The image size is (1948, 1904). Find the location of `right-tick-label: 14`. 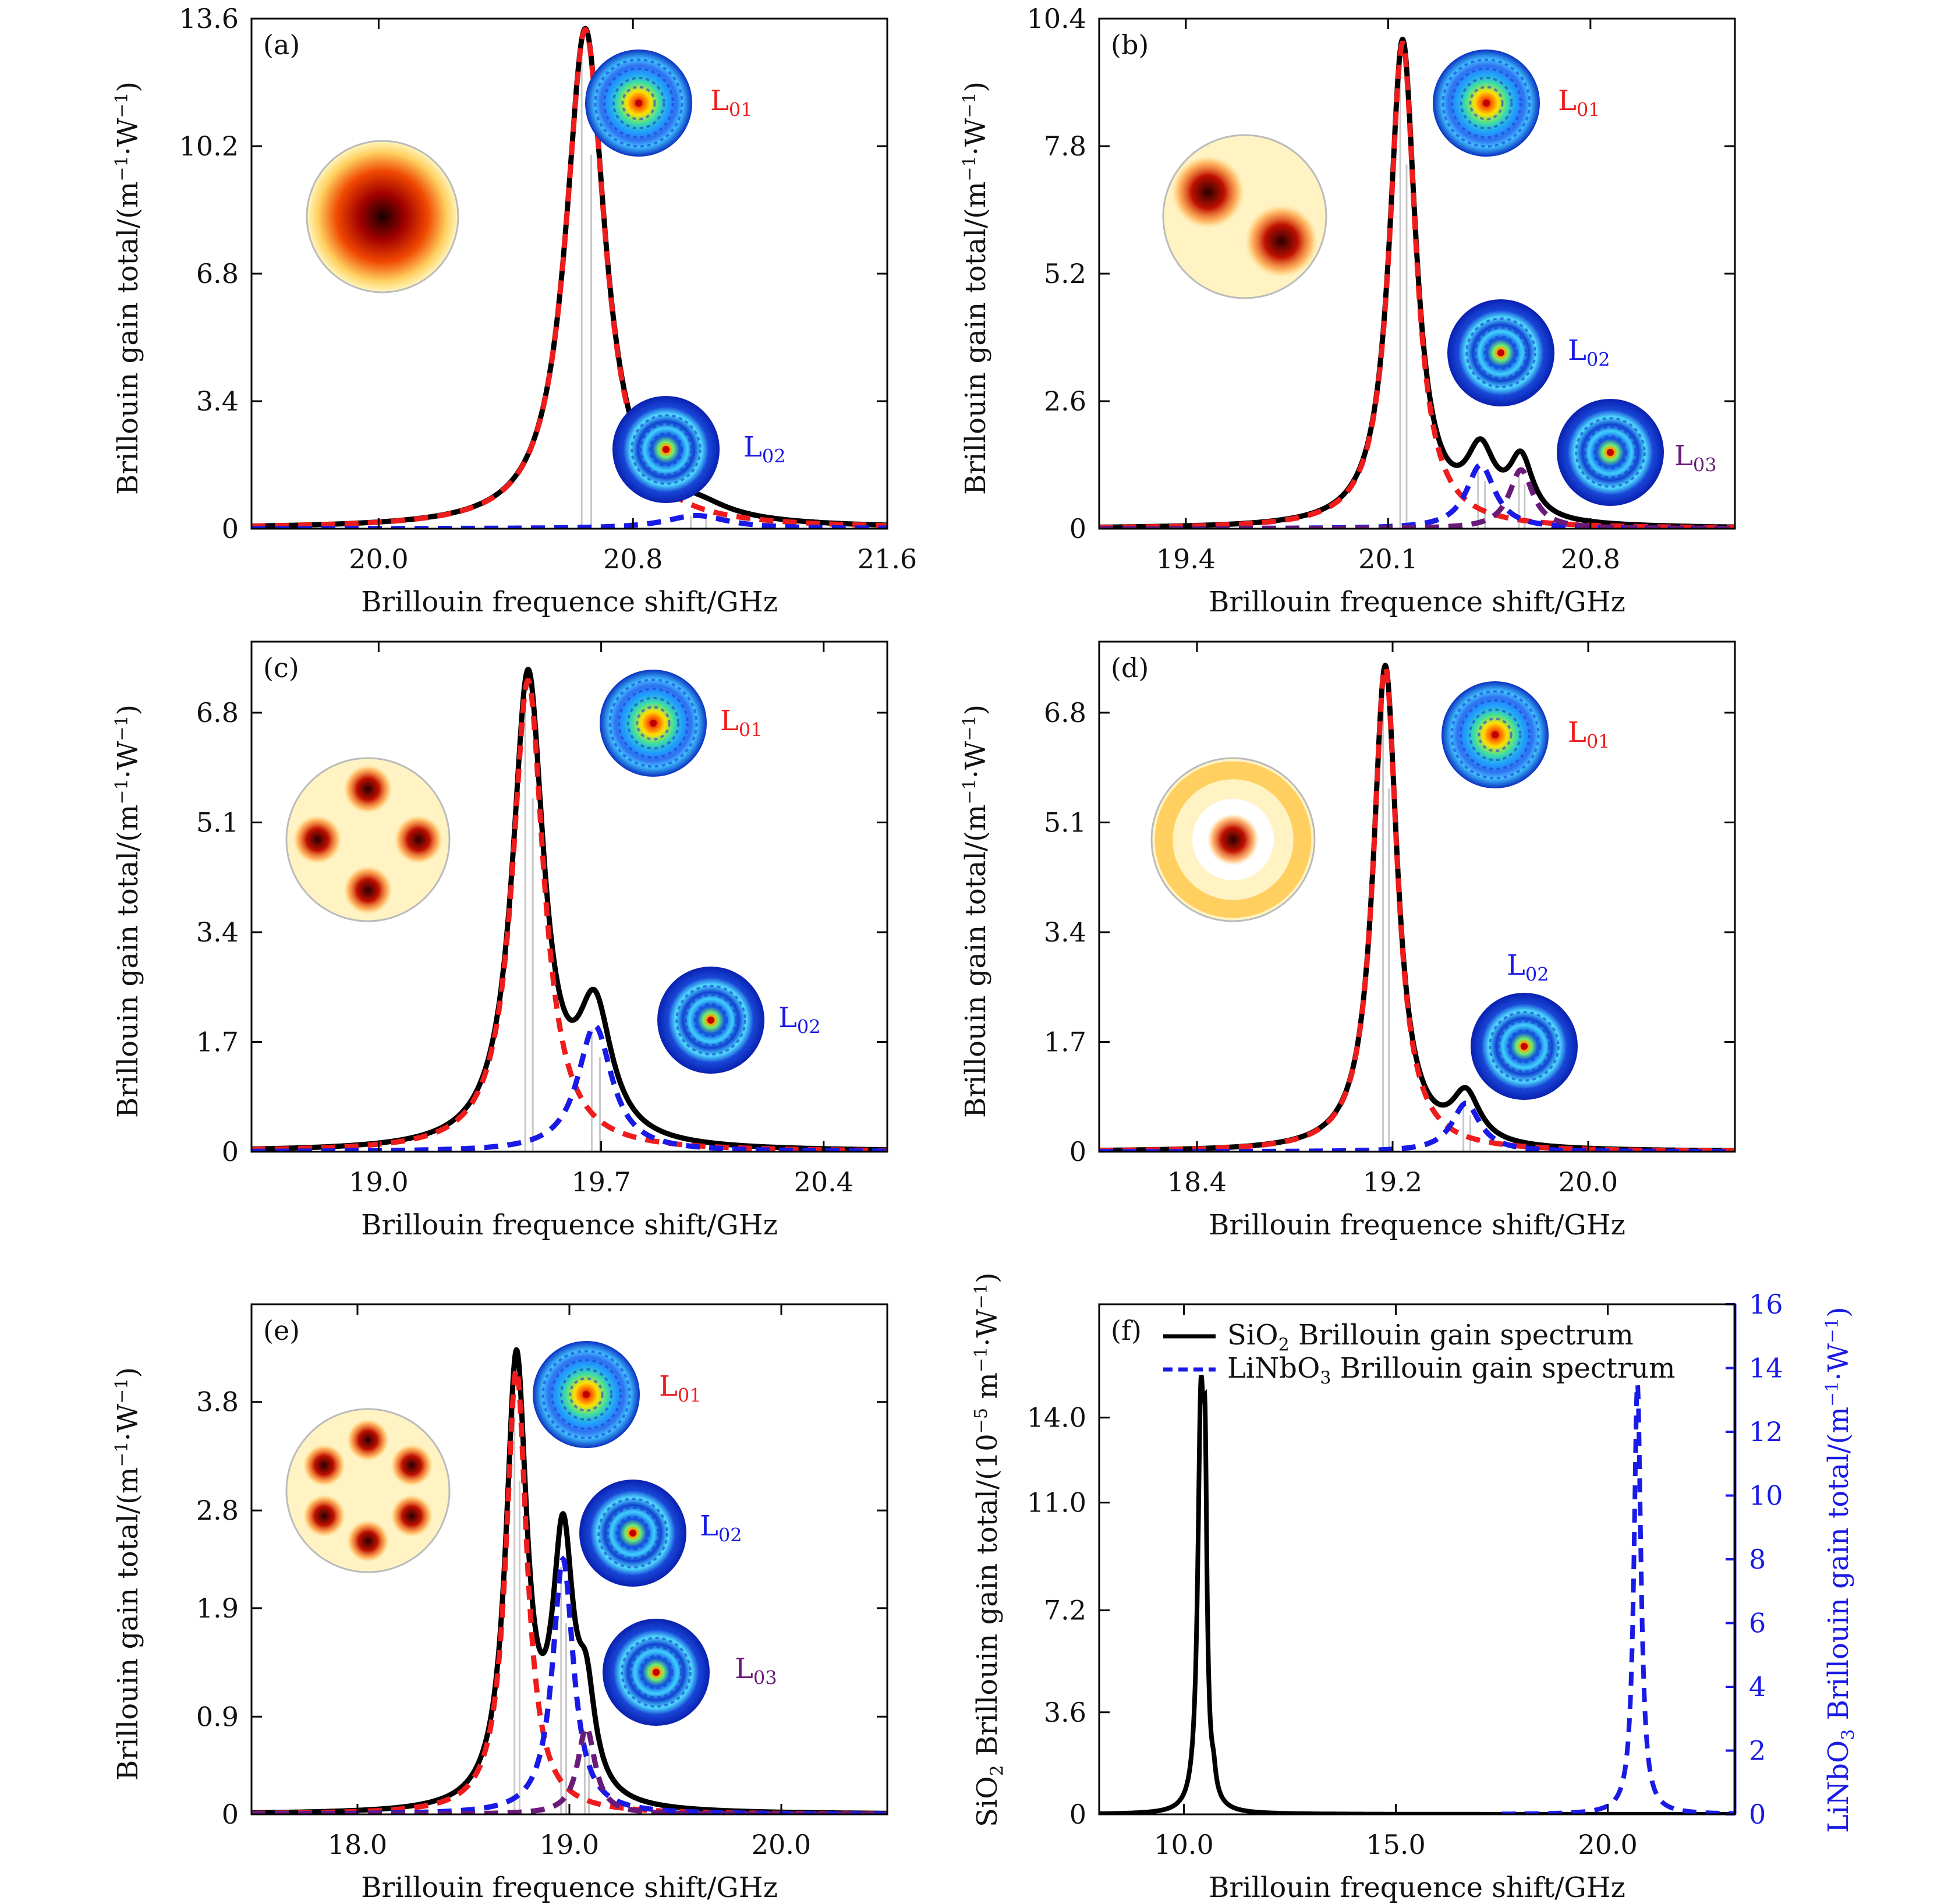

right-tick-label: 14 is located at coordinates (1766, 1368).